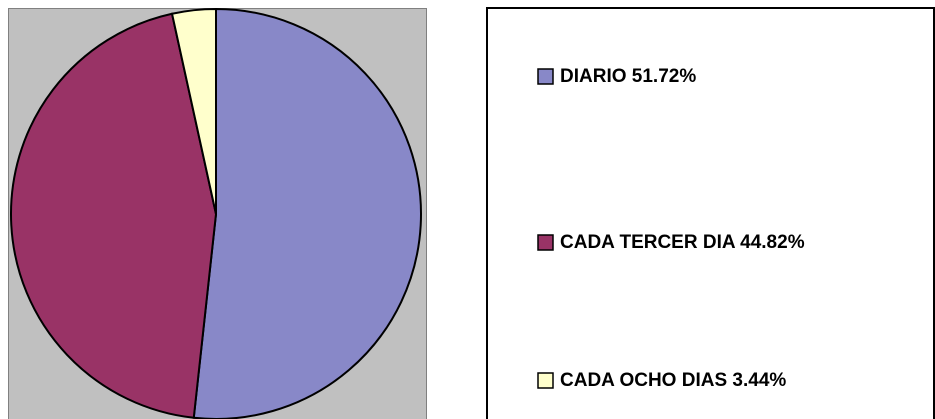  What do you see at coordinates (628, 76) in the screenshot?
I see `legend-label: DIARIO 51.72%` at bounding box center [628, 76].